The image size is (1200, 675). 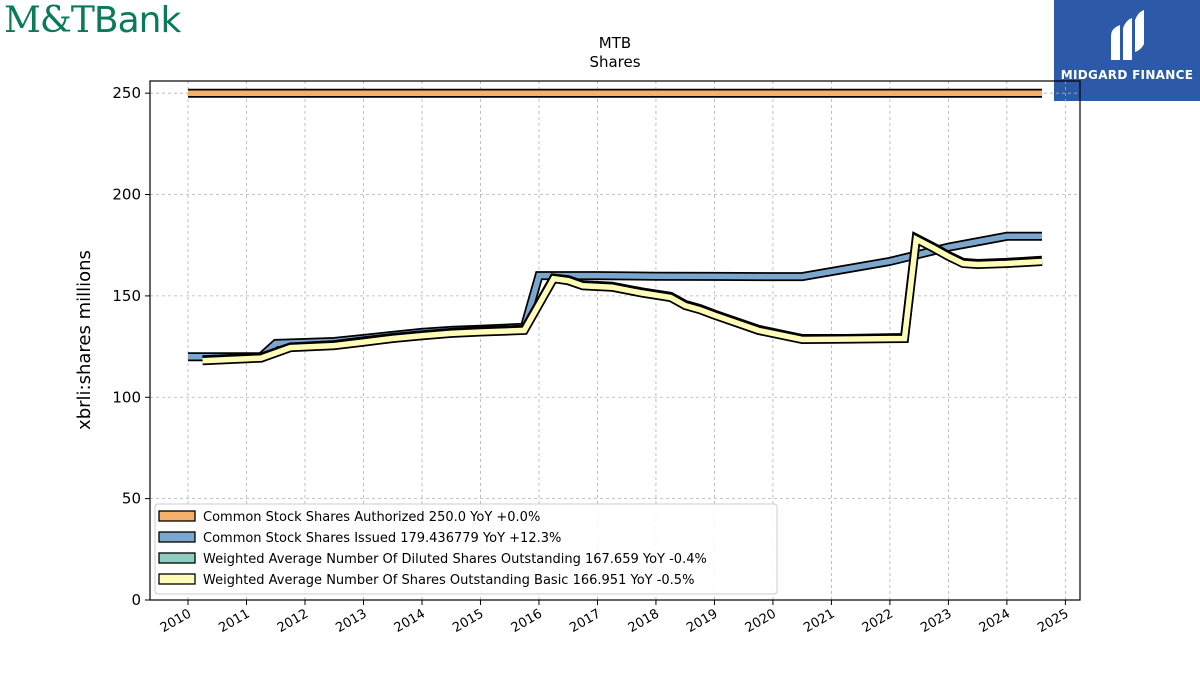 I want to click on y-tick-label: 150, so click(x=126, y=296).